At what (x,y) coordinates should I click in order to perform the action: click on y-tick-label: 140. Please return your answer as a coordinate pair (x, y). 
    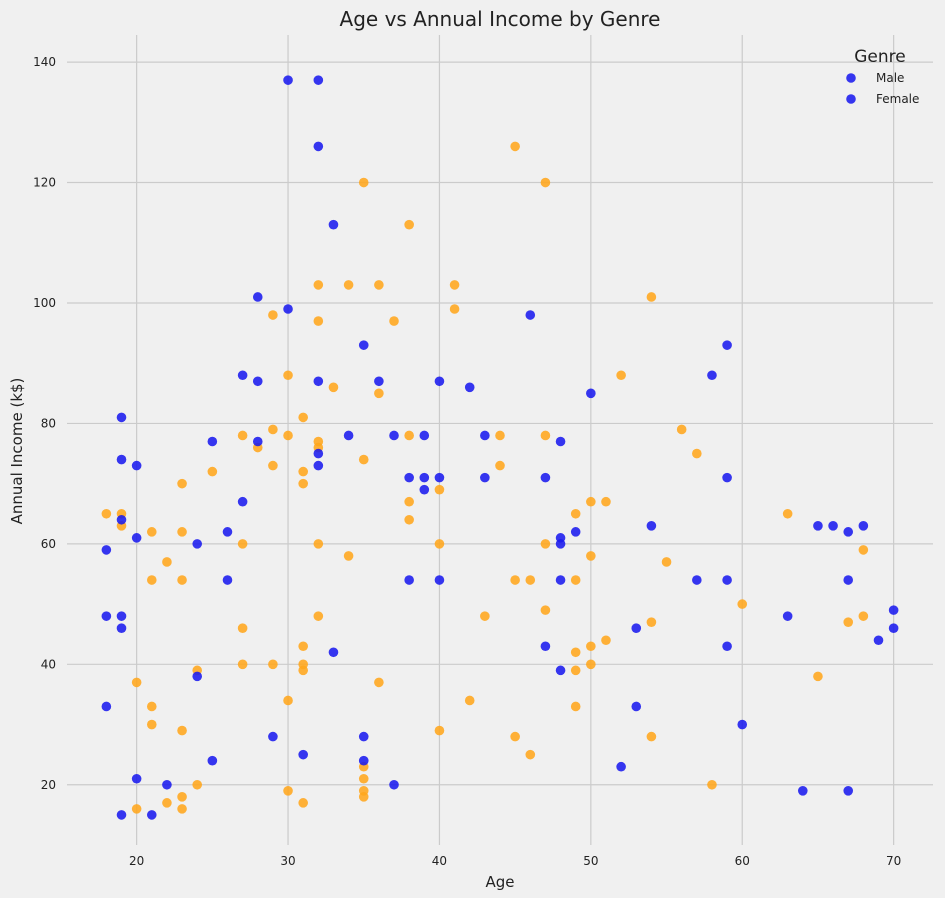
    Looking at the image, I should click on (44, 62).